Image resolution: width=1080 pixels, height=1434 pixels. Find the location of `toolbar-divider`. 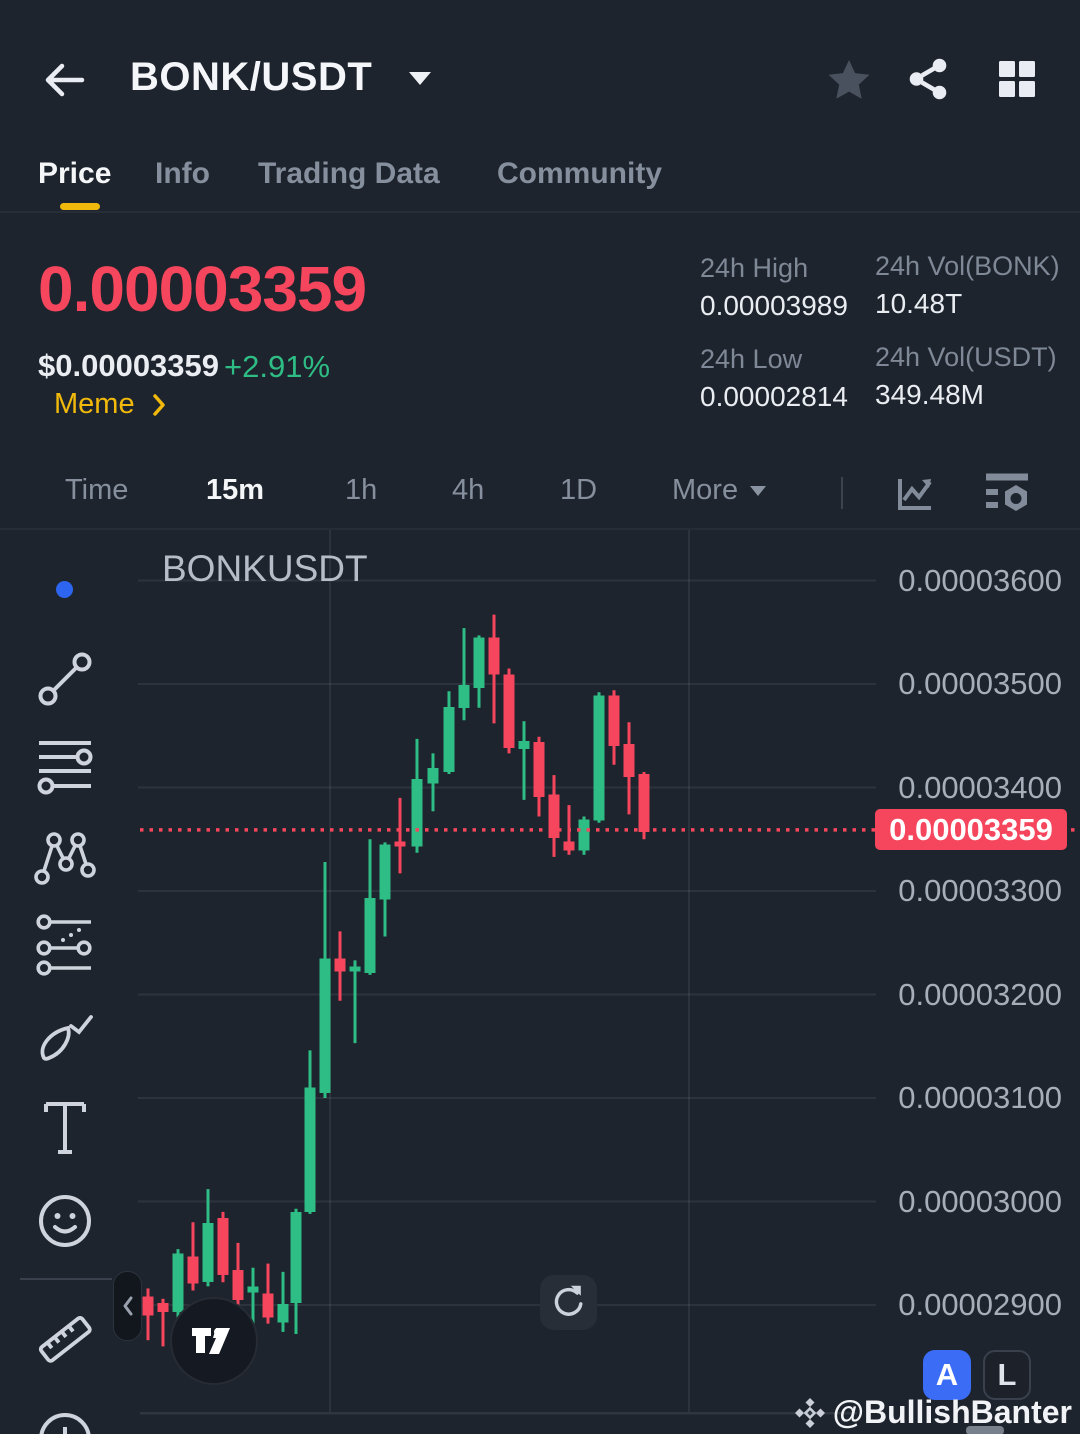

toolbar-divider is located at coordinates (66, 1279).